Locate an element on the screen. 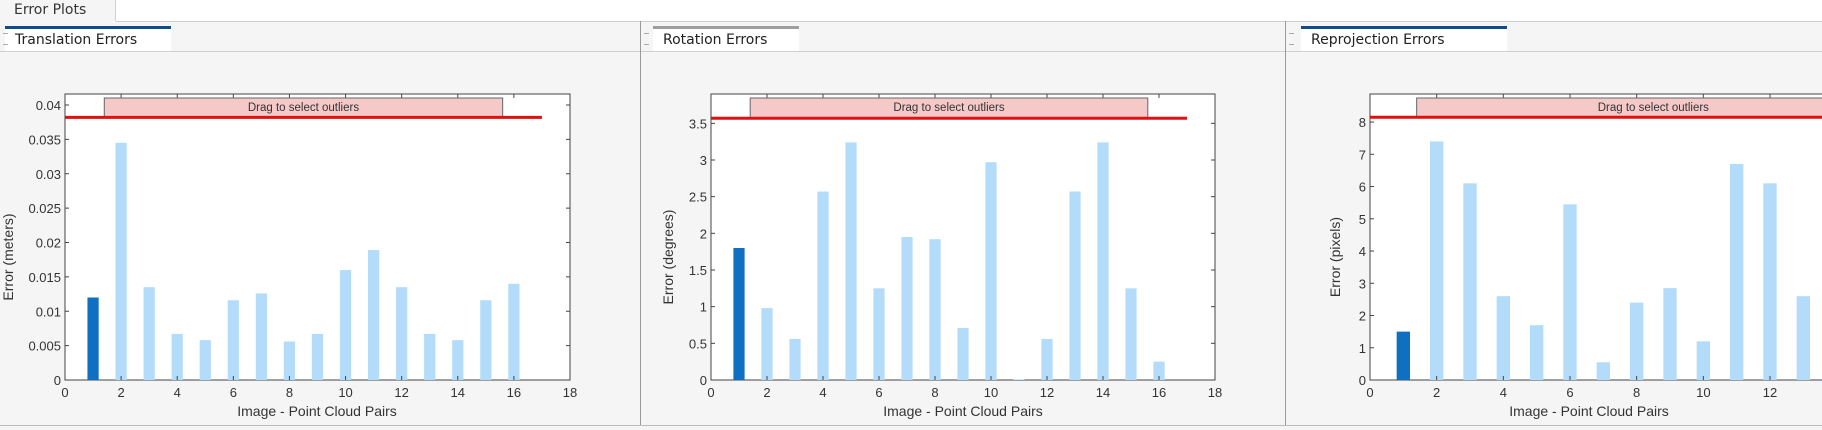 The height and width of the screenshot is (430, 1822). tab-error-plots: Error Plots is located at coordinates (58, 10).